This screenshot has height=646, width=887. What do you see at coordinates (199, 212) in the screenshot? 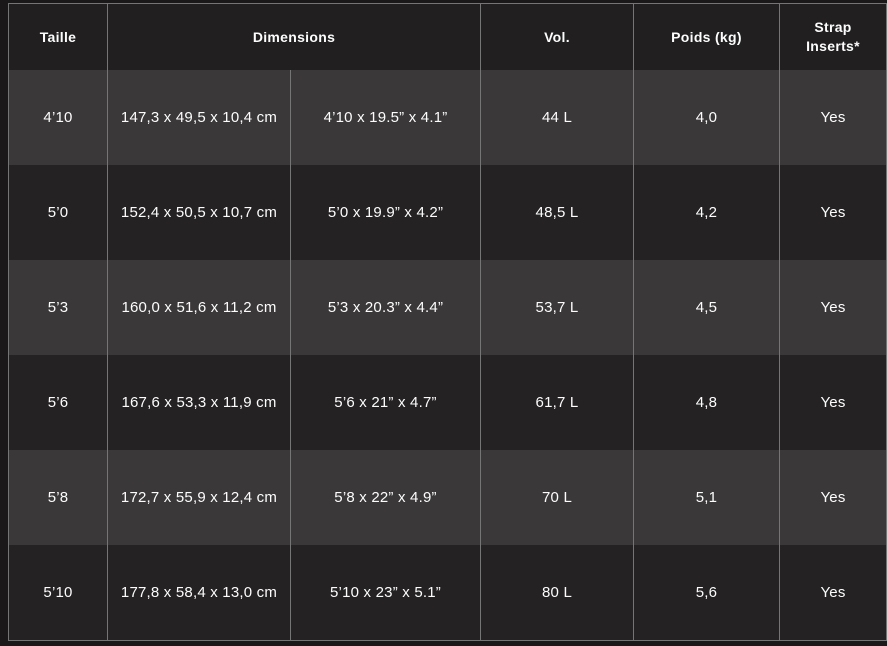
I see `row-1-dimensions-metric: 152,4 x 50,5 x 10,7 cm` at bounding box center [199, 212].